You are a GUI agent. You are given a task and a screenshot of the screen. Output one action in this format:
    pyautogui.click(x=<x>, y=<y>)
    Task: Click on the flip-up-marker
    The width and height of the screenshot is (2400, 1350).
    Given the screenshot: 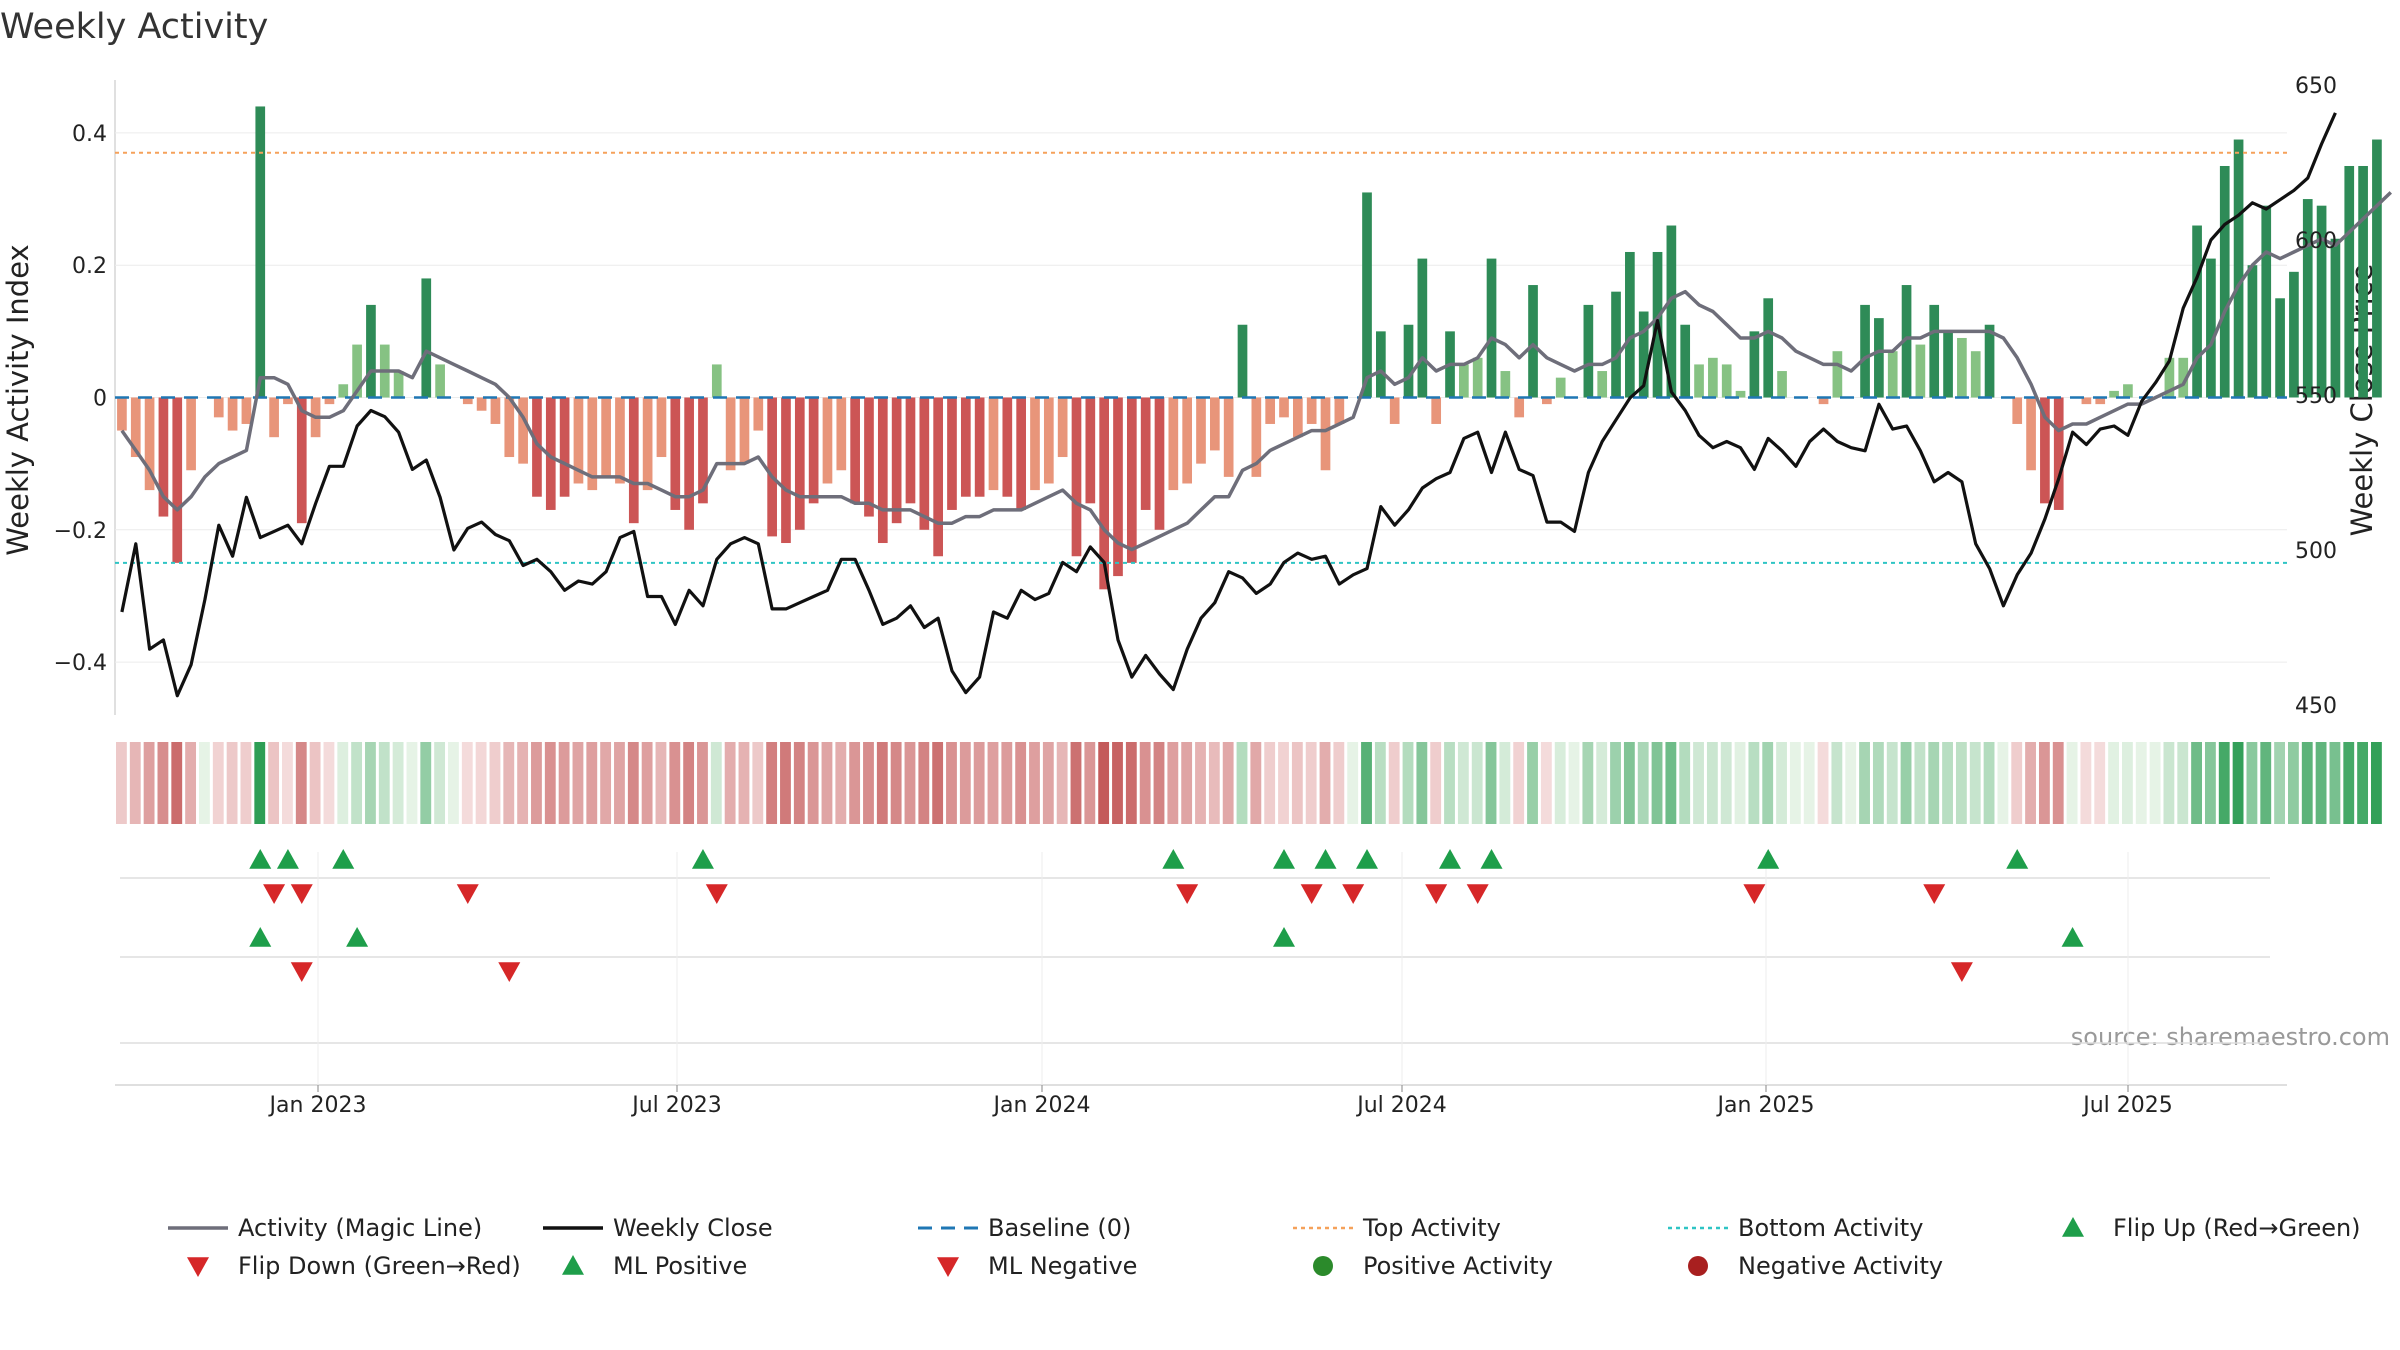 What is the action you would take?
    pyautogui.click(x=1284, y=859)
    